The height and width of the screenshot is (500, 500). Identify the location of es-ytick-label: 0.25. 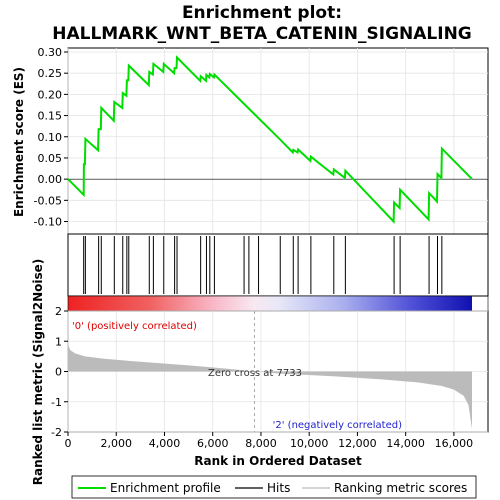
(50, 73).